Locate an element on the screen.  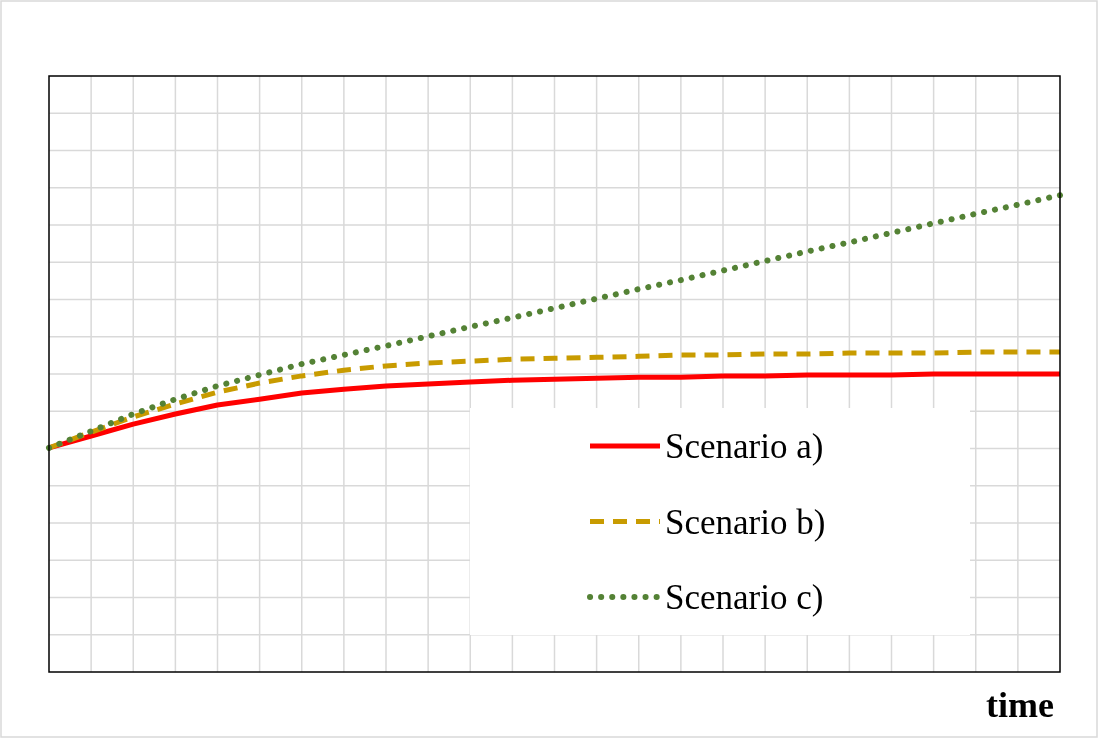
x-axis-title: time is located at coordinates (1020, 705).